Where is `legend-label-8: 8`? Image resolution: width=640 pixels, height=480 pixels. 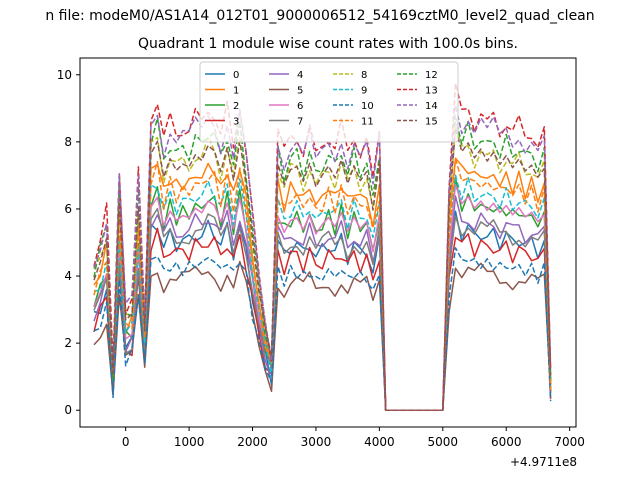
legend-label-8: 8 is located at coordinates (364, 75).